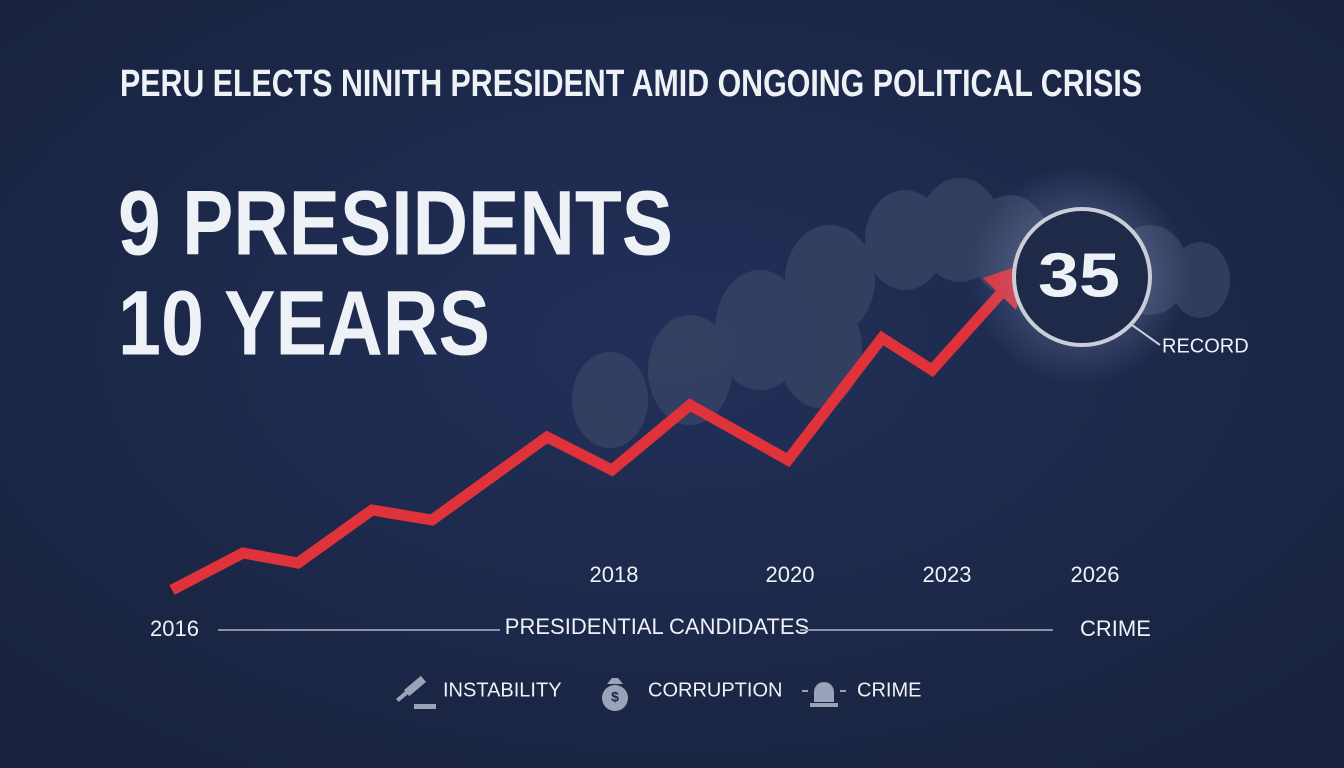  I want to click on legend-label: CORRUPTION, so click(715, 690).